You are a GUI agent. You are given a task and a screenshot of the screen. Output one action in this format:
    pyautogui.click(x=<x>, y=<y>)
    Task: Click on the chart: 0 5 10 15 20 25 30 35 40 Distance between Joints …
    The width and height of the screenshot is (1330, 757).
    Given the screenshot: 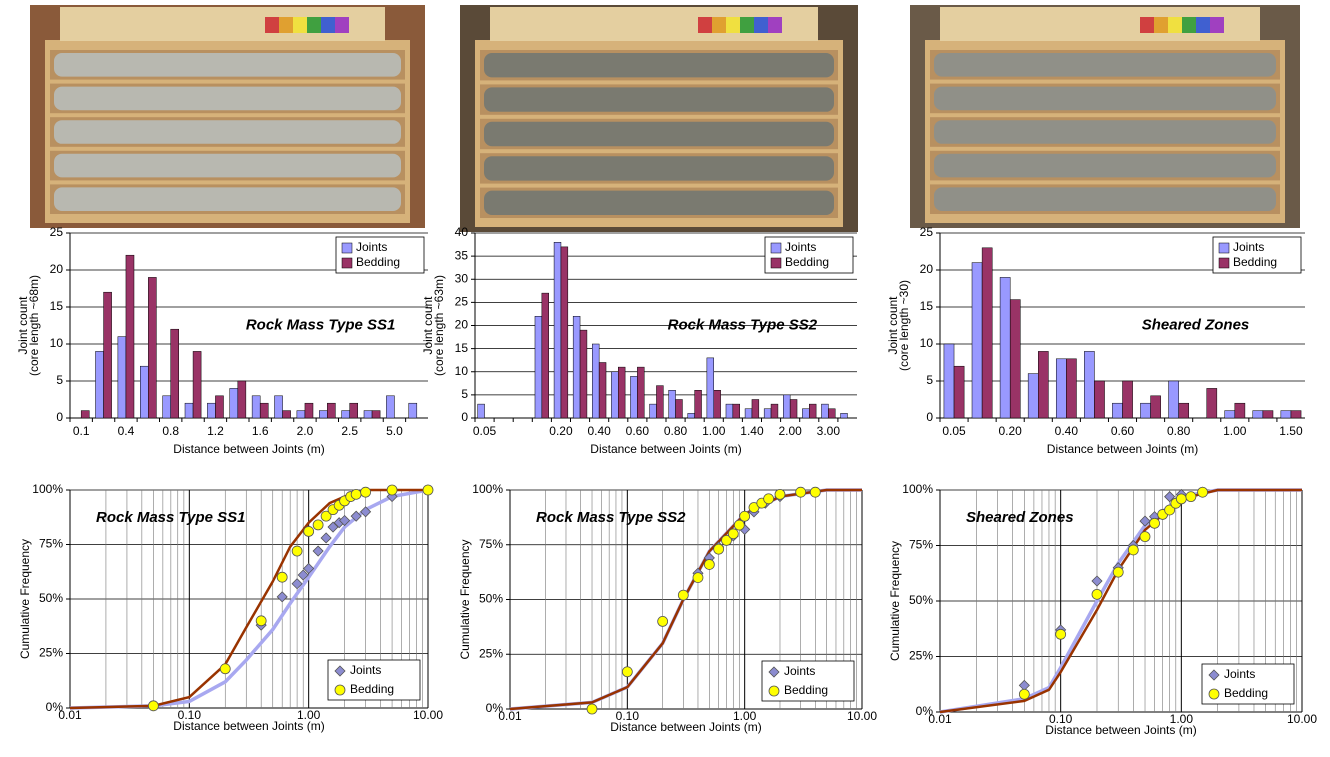 What is the action you would take?
    pyautogui.click(x=639, y=340)
    